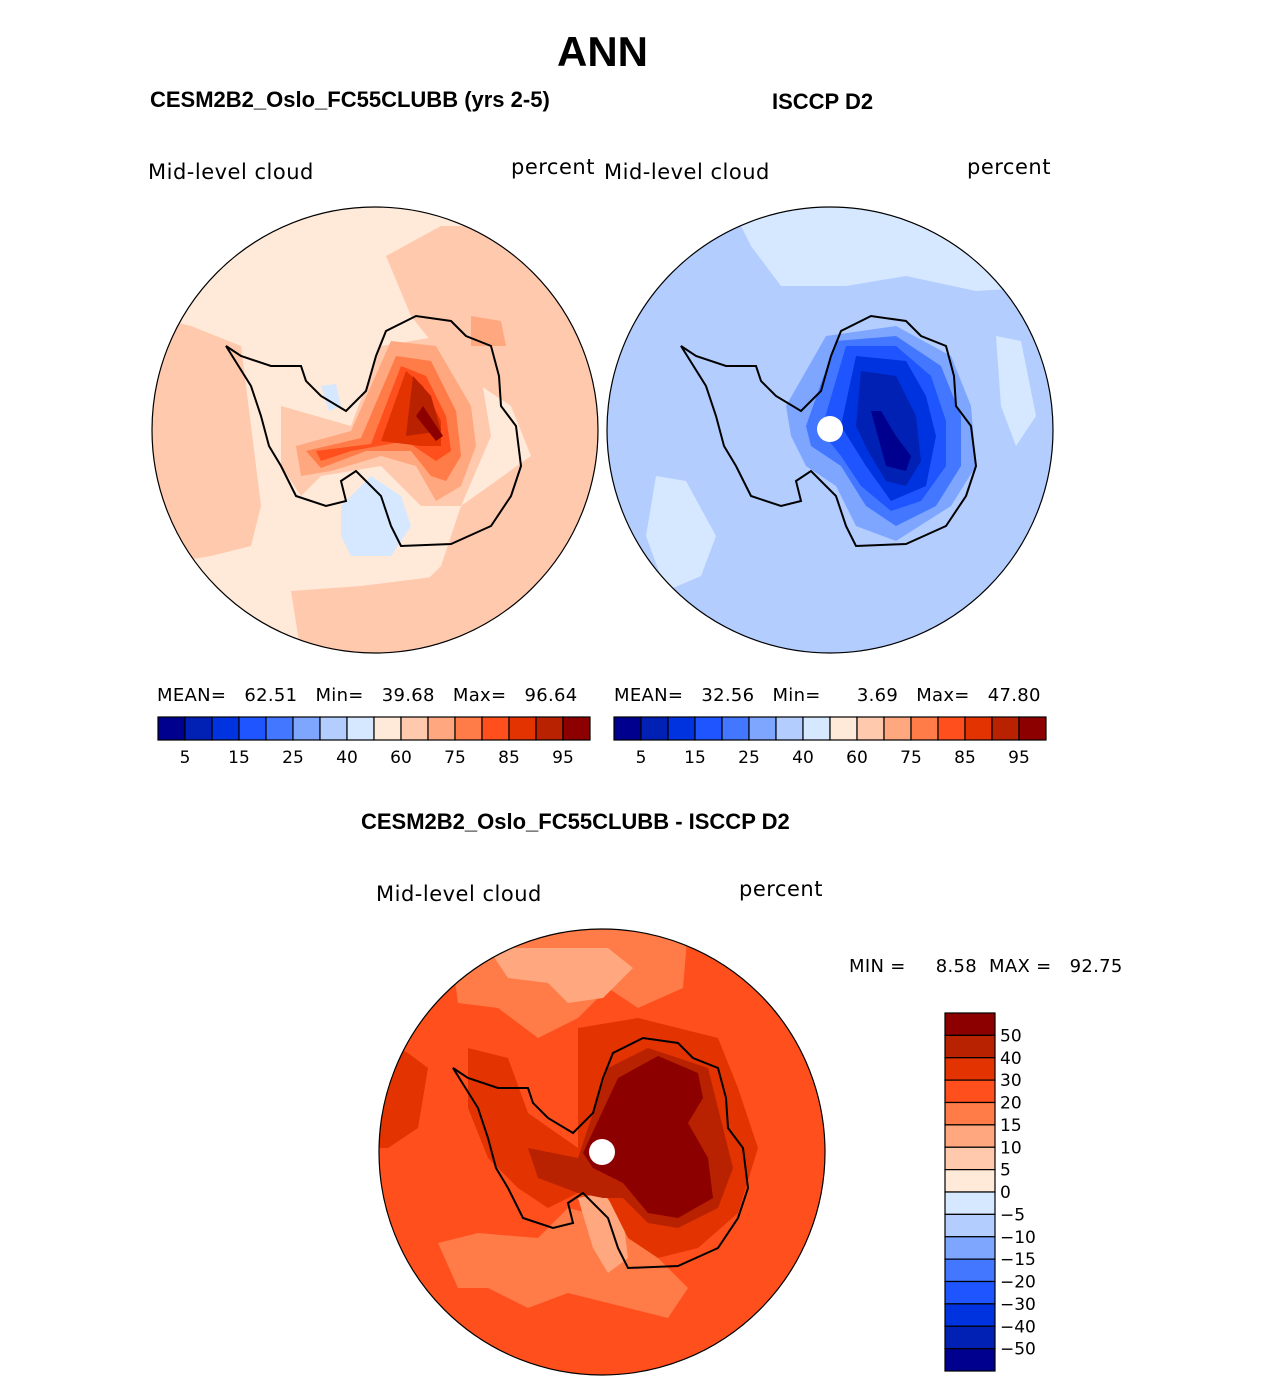 Image resolution: width=1285 pixels, height=1382 pixels. Describe the element at coordinates (823, 101) in the screenshot. I see `panel2-title: ISCCP D2` at that location.